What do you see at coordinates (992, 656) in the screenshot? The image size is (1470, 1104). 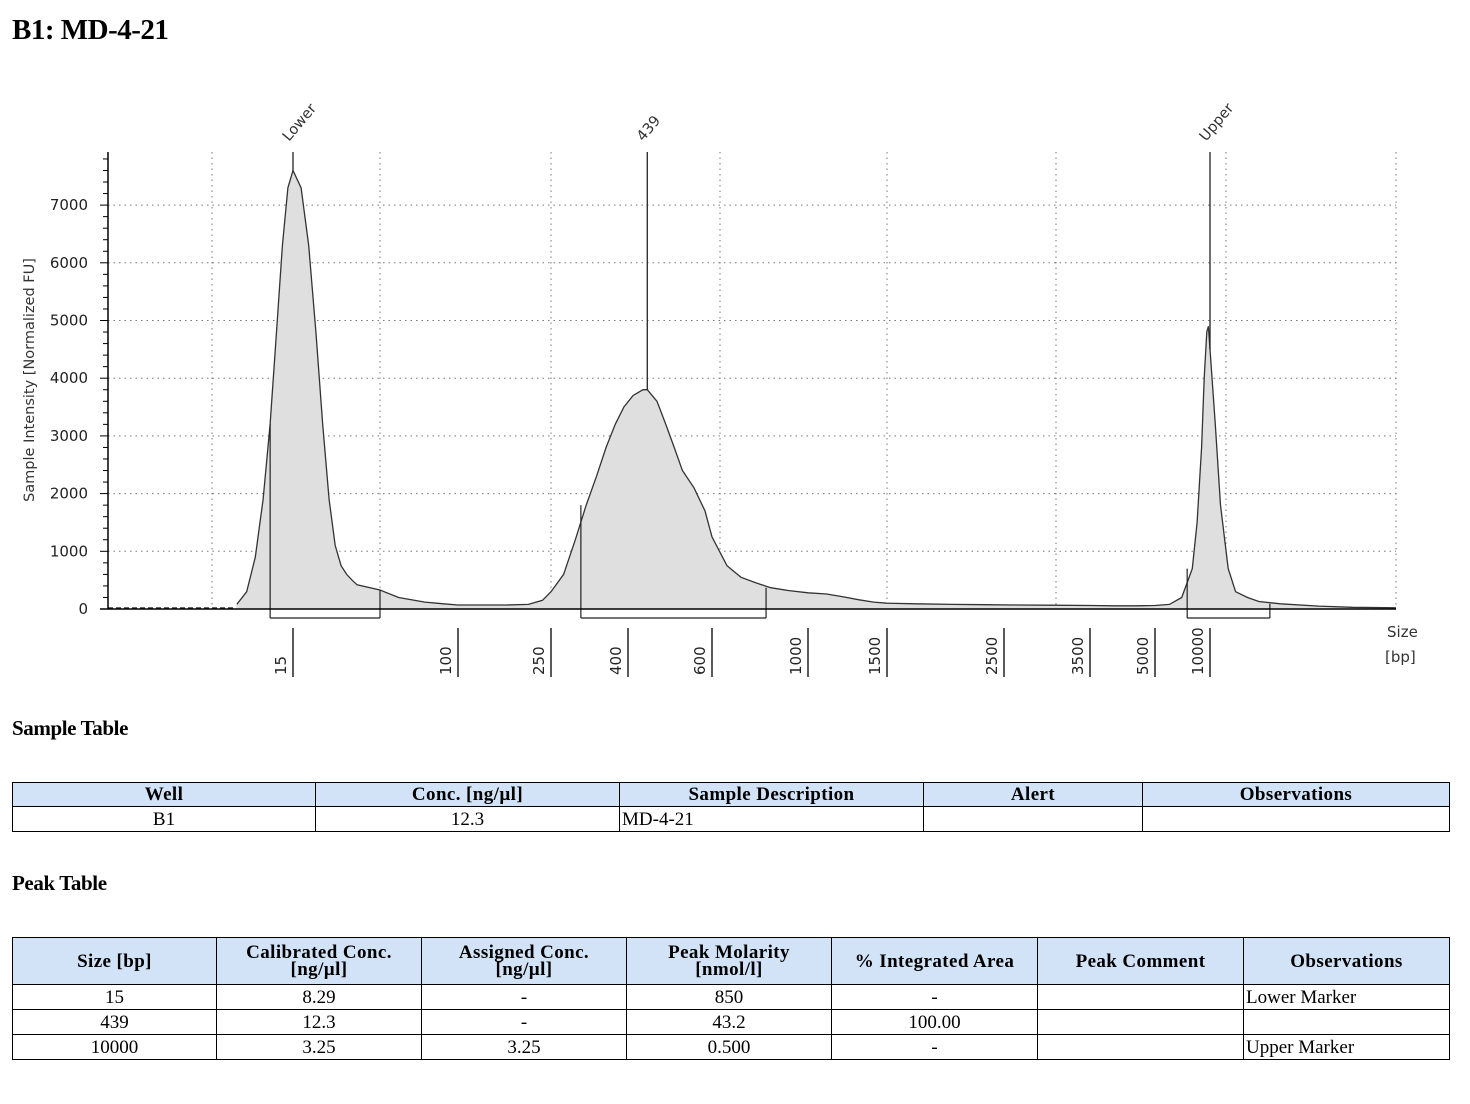 I see `x-tick-label: 2500` at bounding box center [992, 656].